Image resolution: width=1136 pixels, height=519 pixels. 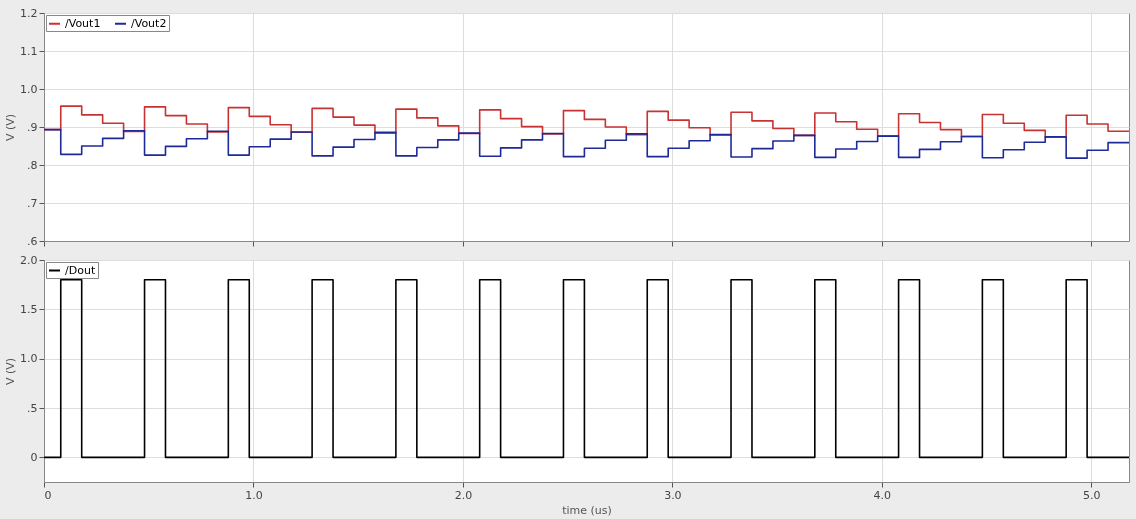 I want to click on y-tick-label: .8, so click(x=32, y=165).